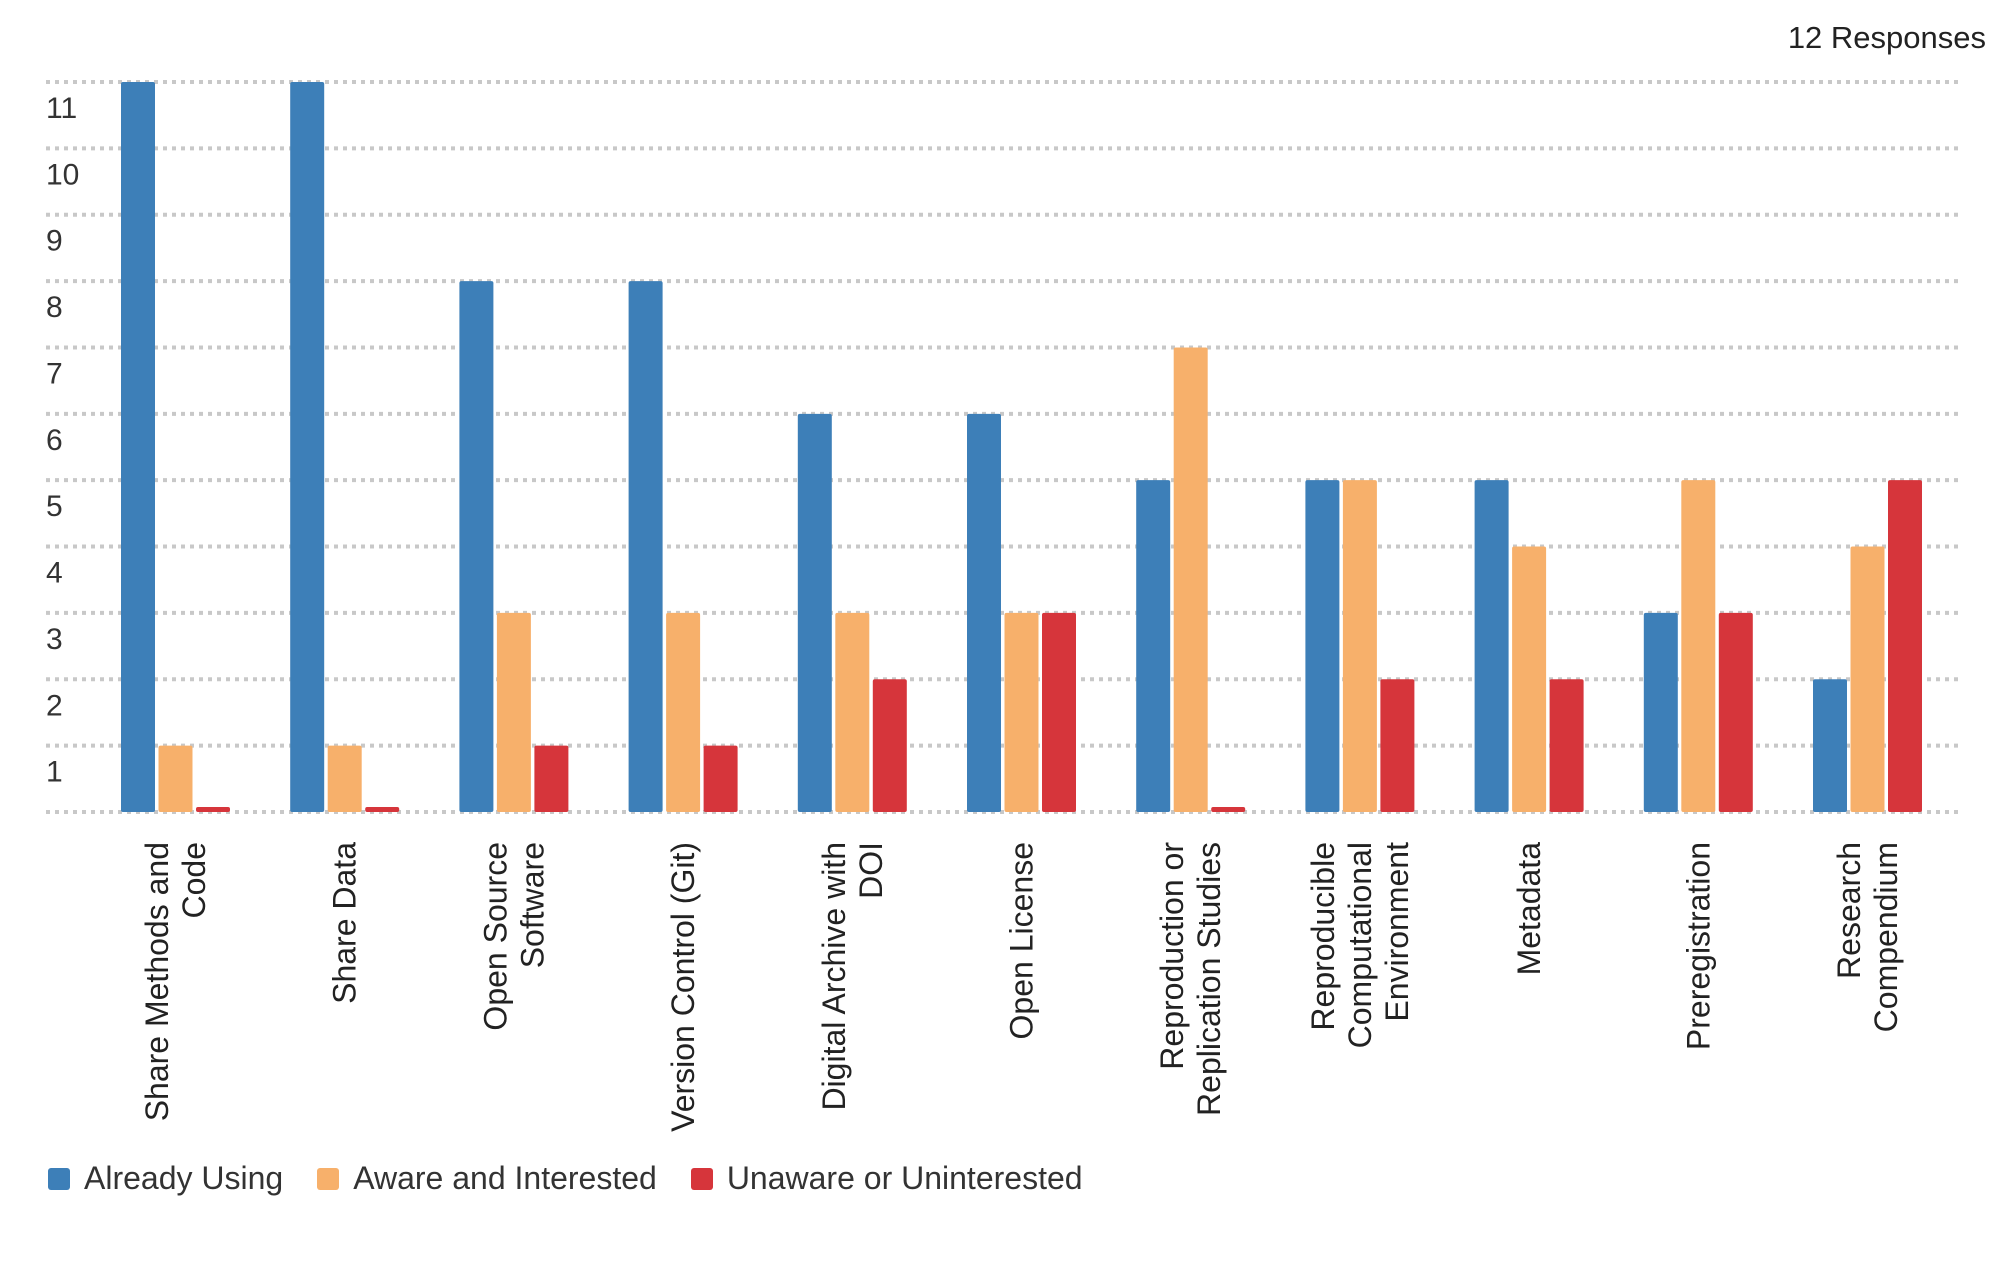 This screenshot has height=1262, width=2000. Describe the element at coordinates (61, 108) in the screenshot. I see `y-tick-label: 11` at that location.